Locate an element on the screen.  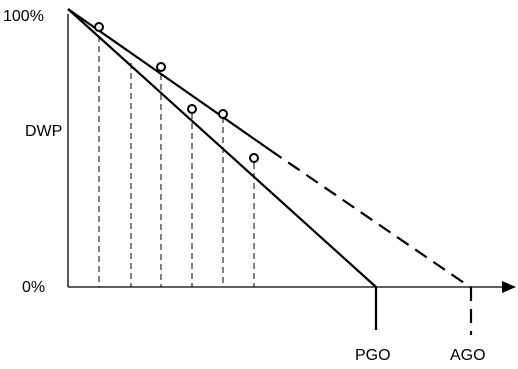
y-label-0: 0% is located at coordinates (33, 287).